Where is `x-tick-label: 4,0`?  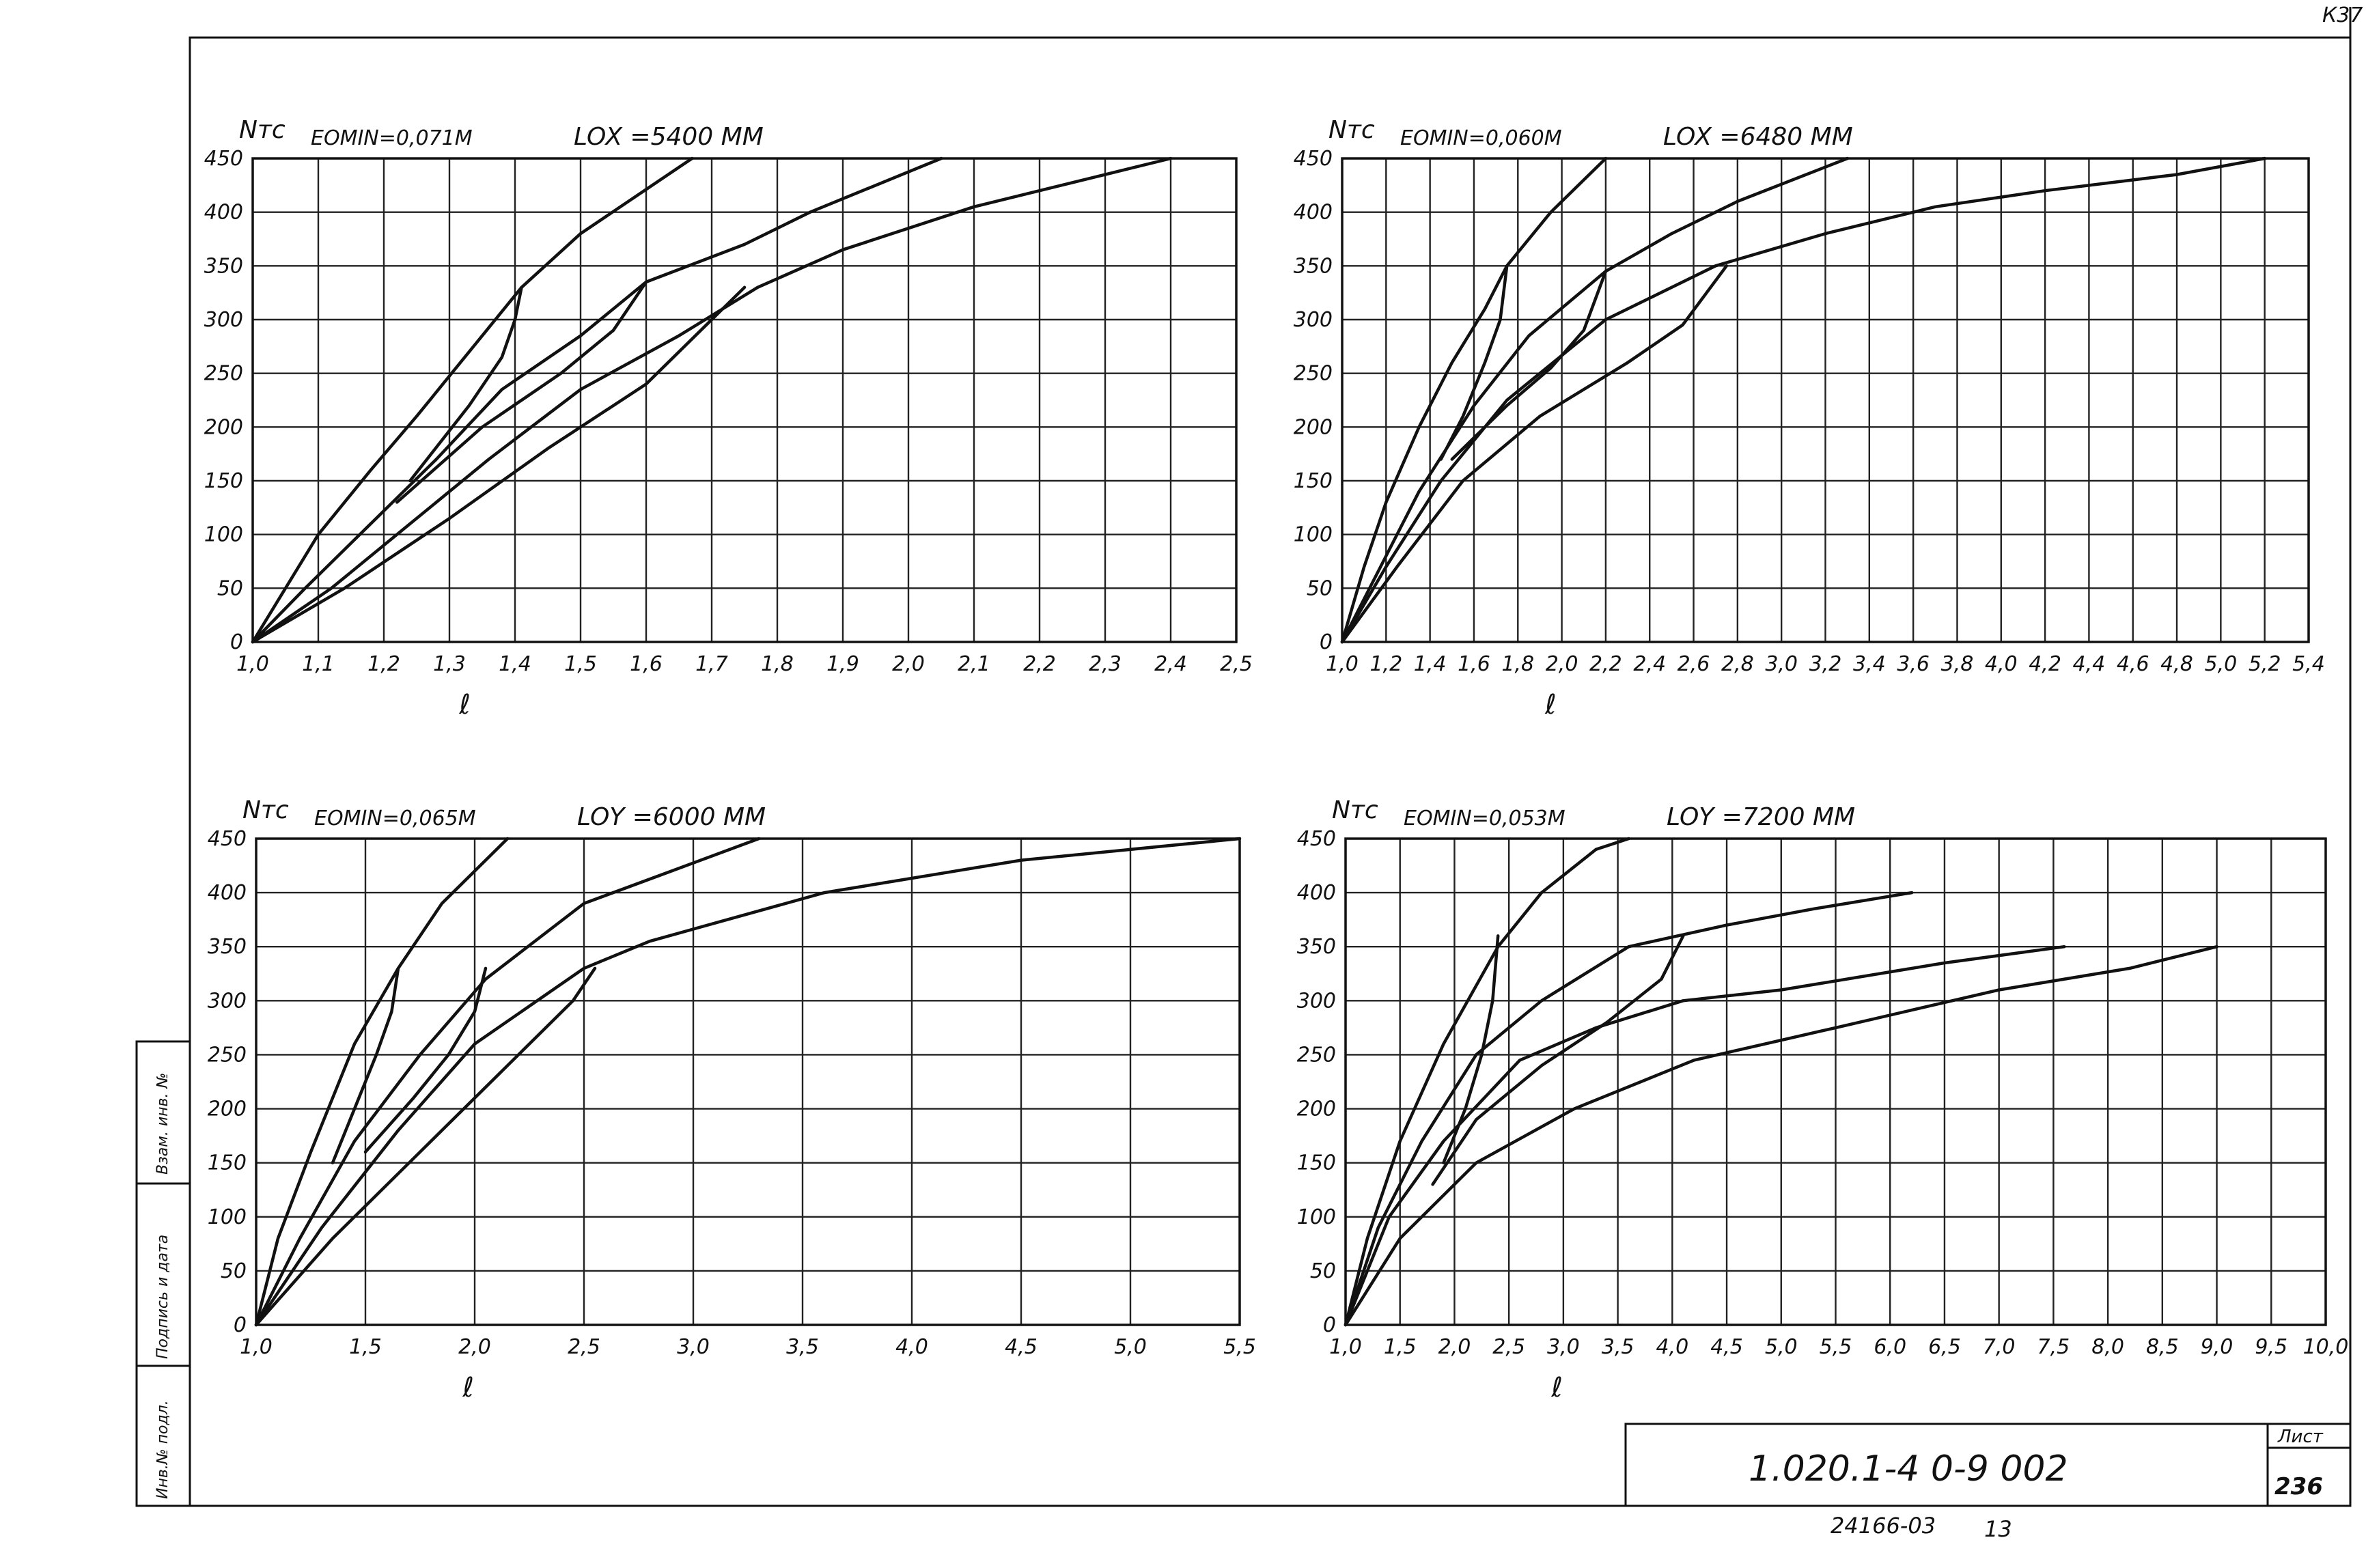
x-tick-label: 4,0 is located at coordinates (911, 1347).